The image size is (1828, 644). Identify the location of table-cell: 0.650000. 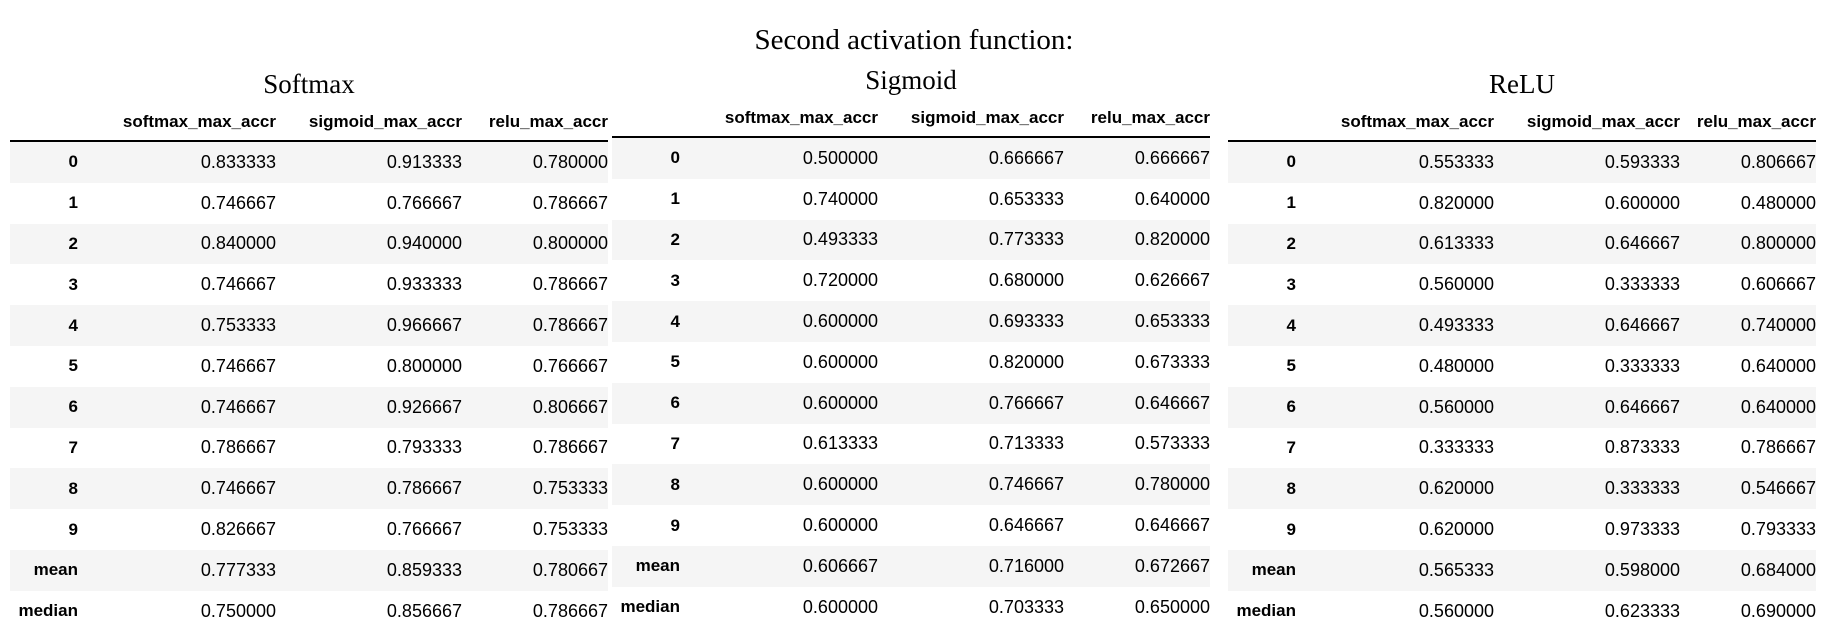
(1172, 606).